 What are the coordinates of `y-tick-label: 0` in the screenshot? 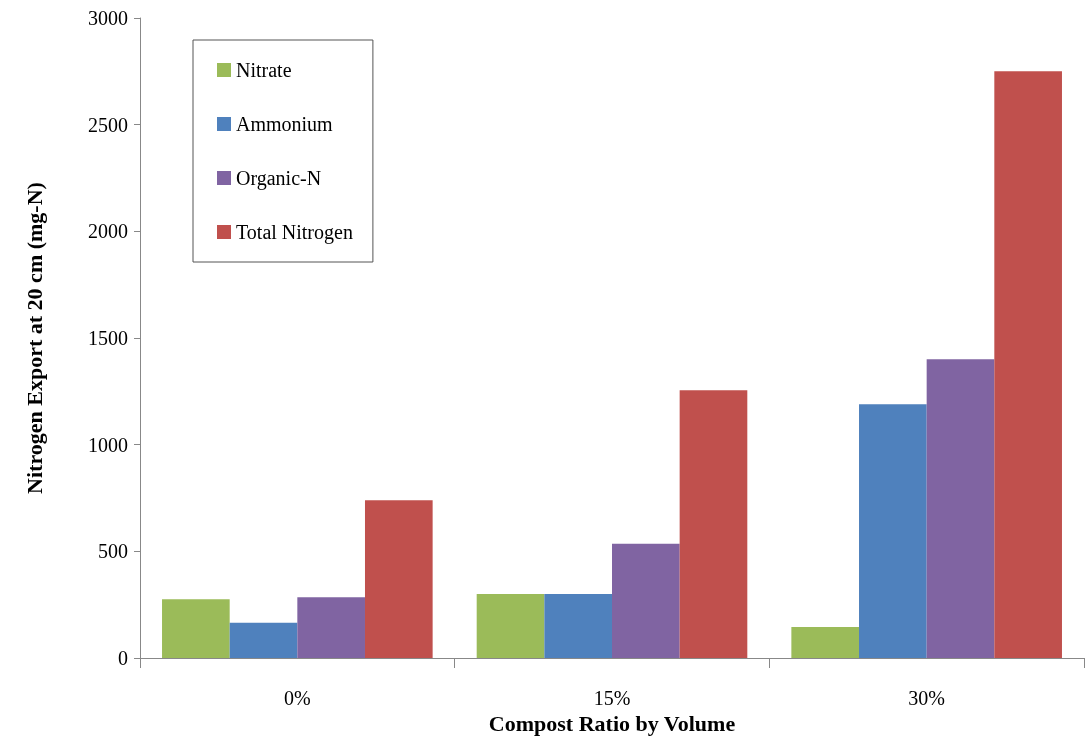 It's located at (123, 658).